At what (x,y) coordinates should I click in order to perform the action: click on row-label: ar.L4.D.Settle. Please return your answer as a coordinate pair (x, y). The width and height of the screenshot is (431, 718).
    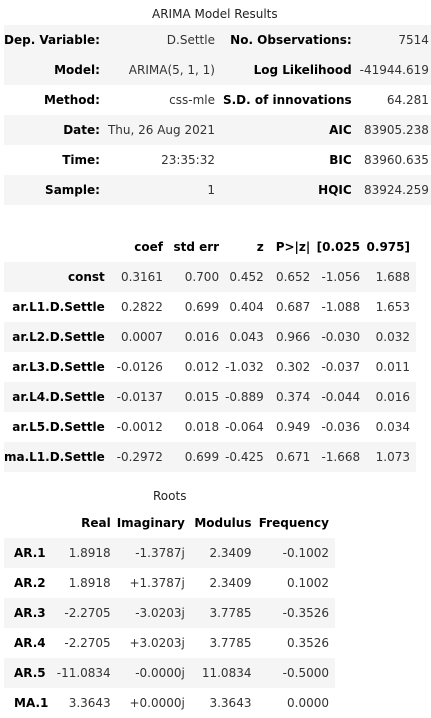
    Looking at the image, I should click on (58, 397).